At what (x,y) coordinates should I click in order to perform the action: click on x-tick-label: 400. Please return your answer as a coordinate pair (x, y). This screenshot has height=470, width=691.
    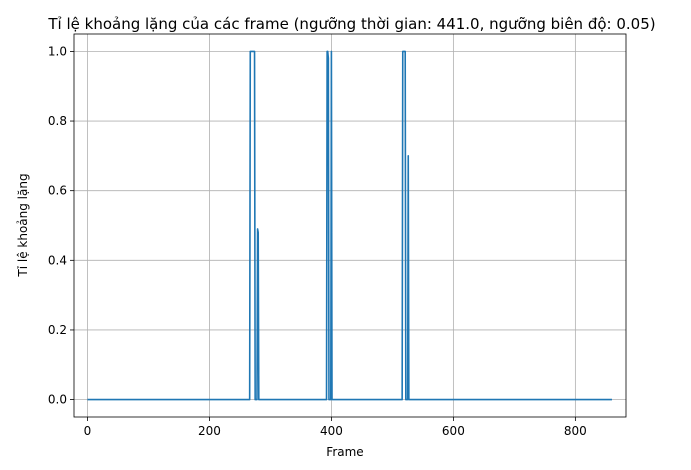
    Looking at the image, I should click on (331, 431).